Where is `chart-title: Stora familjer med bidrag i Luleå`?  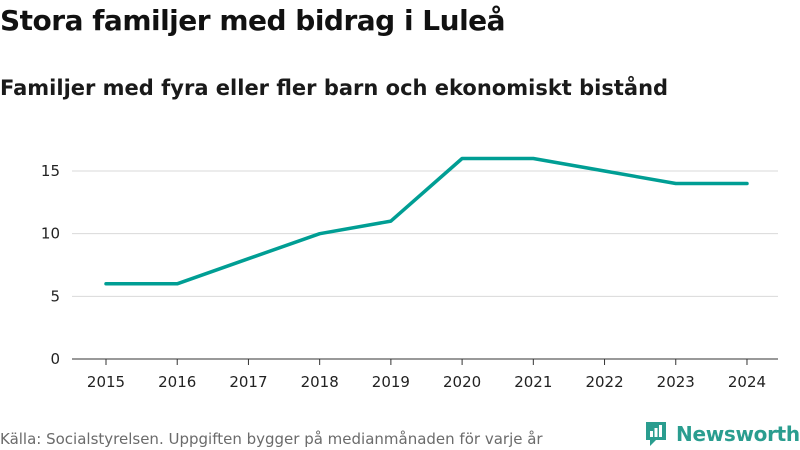 chart-title: Stora familjer med bidrag i Luleå is located at coordinates (253, 20).